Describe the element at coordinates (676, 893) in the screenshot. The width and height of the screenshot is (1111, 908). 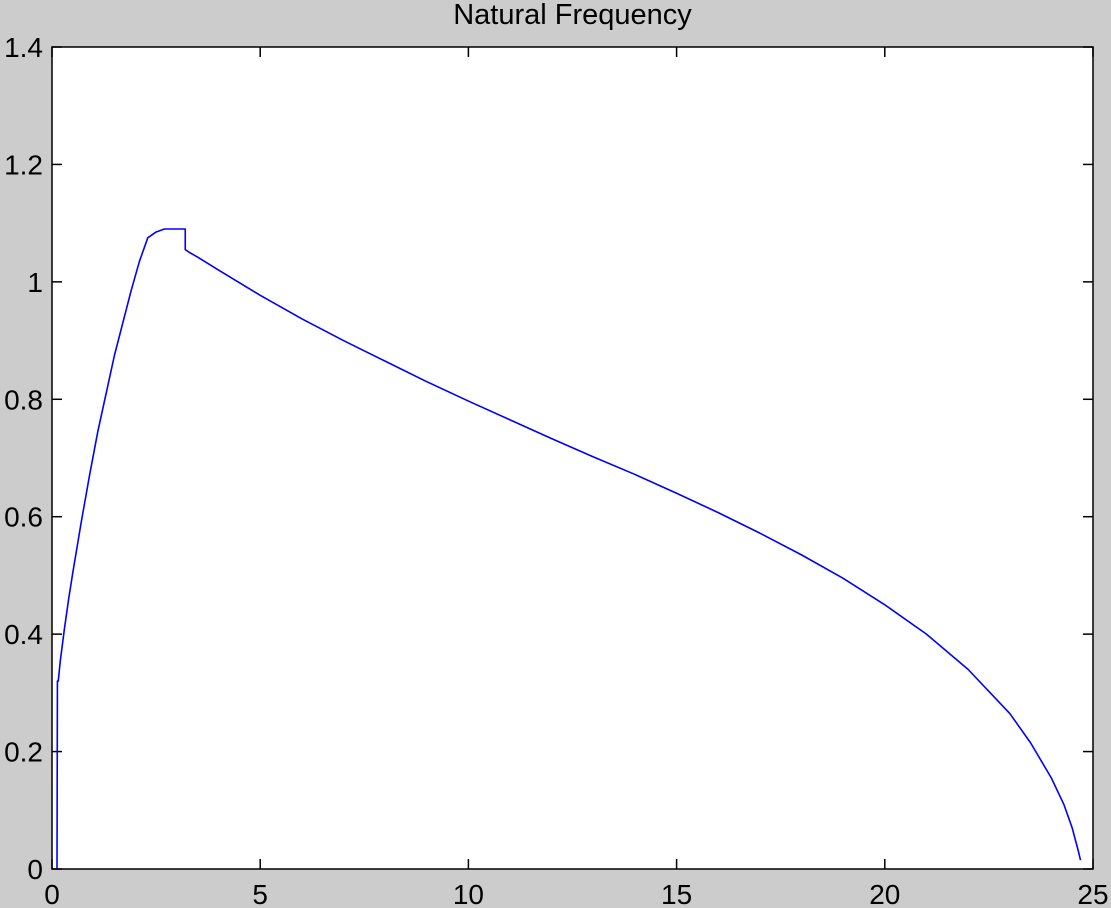
I see `x-tick-label: 15` at that location.